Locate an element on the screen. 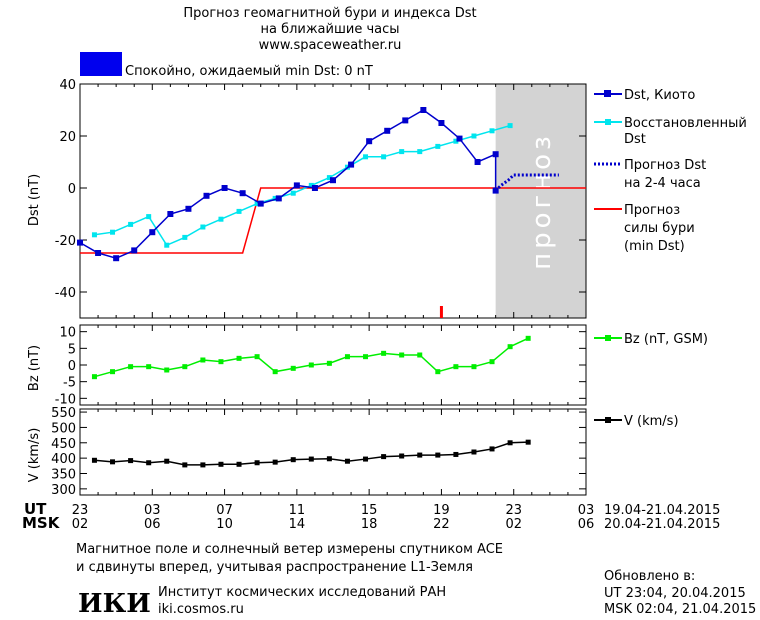 The width and height of the screenshot is (760, 620). legend-v-marker is located at coordinates (608, 420).